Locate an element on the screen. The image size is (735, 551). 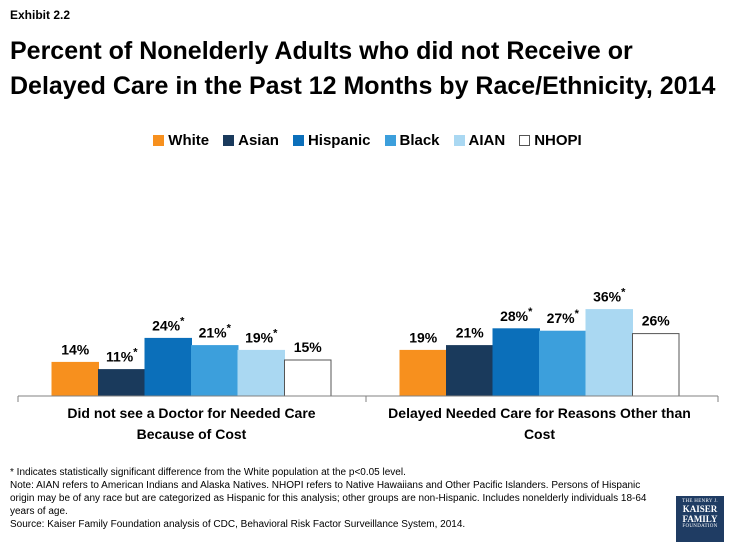
legend-item-asian: Asian is located at coordinates (251, 140).